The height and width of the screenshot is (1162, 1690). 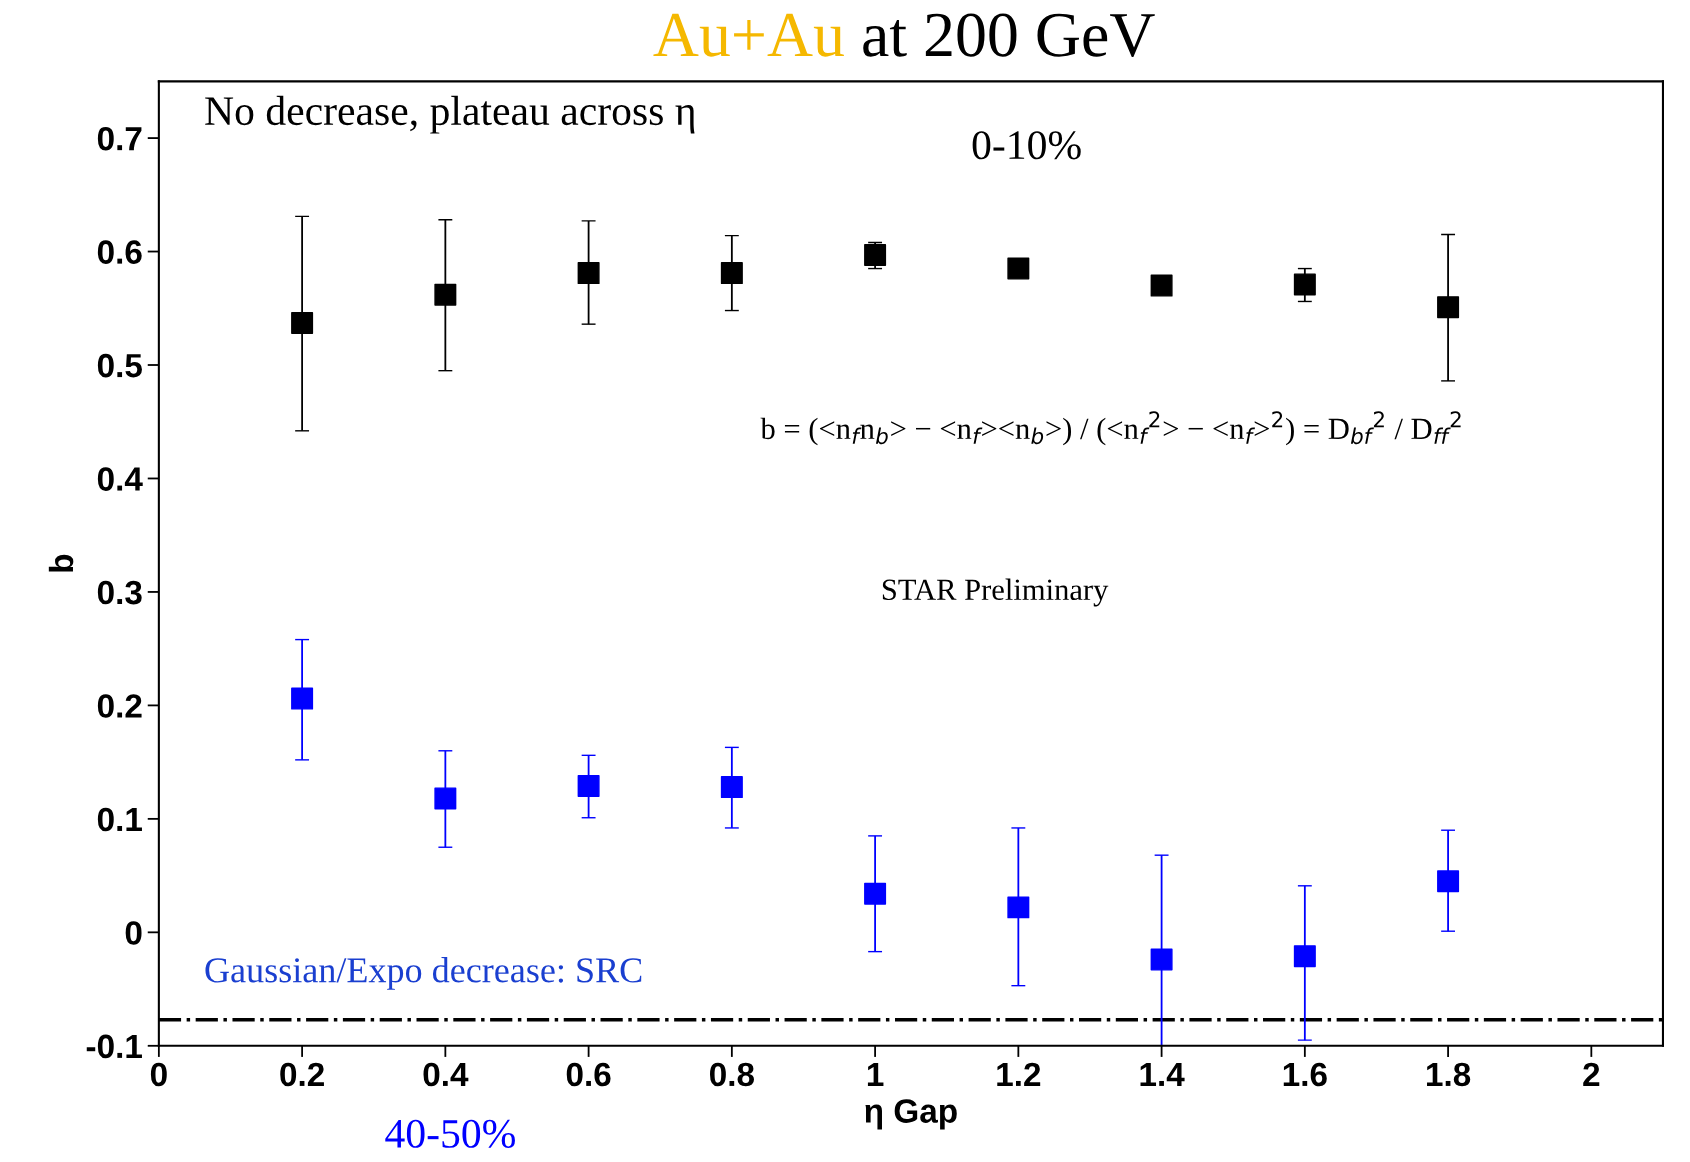 What do you see at coordinates (61, 563) in the screenshot?
I see `y-axis-title: b` at bounding box center [61, 563].